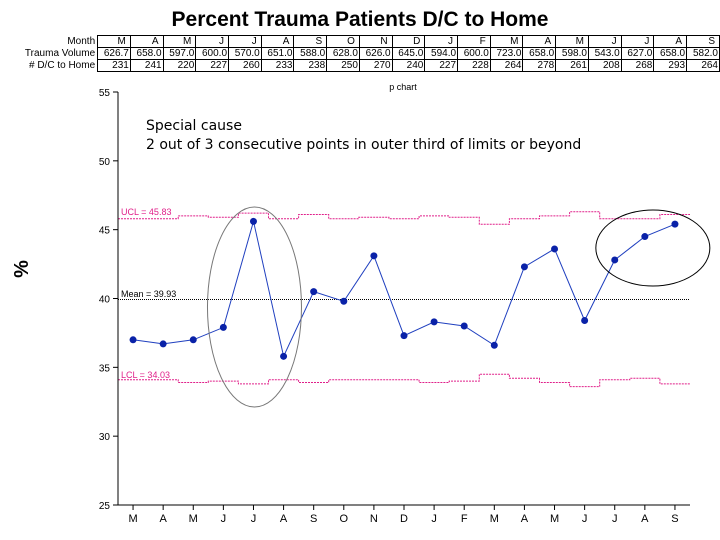 The image size is (720, 540). What do you see at coordinates (148, 294) in the screenshot?
I see `mean-label: Mean = 39.93` at bounding box center [148, 294].